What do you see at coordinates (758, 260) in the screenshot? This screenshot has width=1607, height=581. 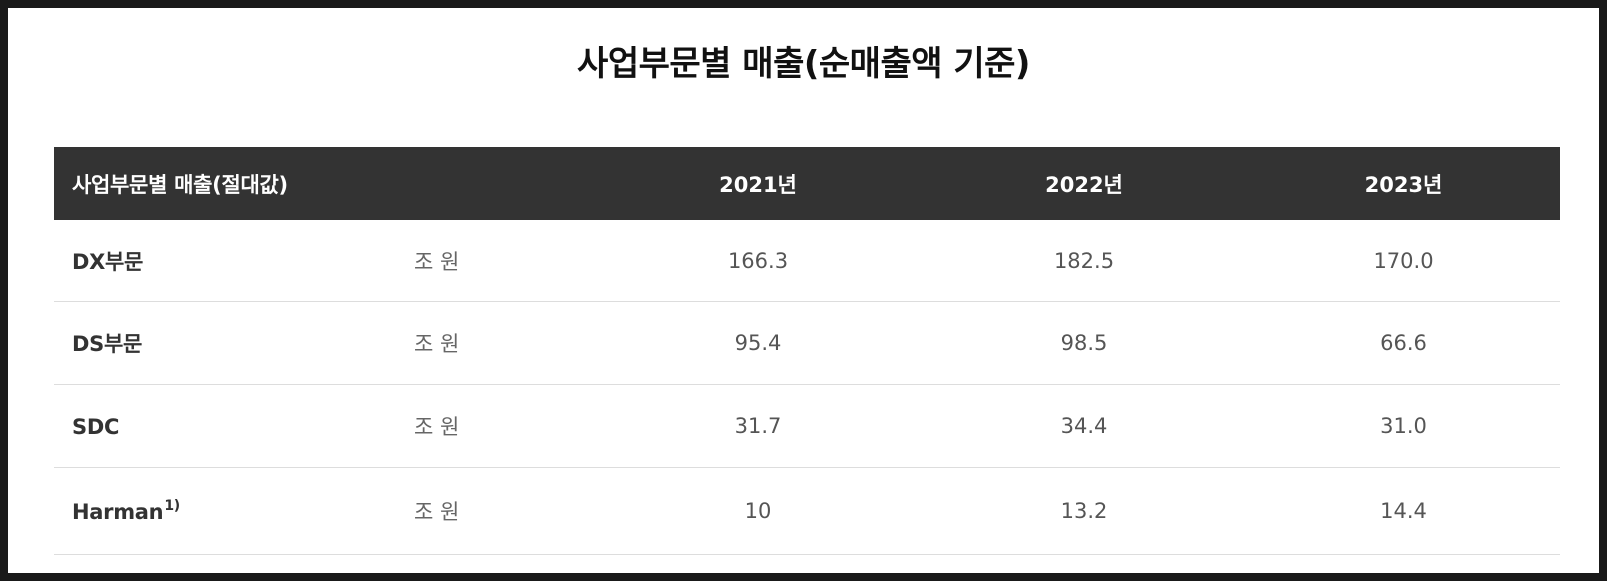 I see `cell-2021: 166.3` at bounding box center [758, 260].